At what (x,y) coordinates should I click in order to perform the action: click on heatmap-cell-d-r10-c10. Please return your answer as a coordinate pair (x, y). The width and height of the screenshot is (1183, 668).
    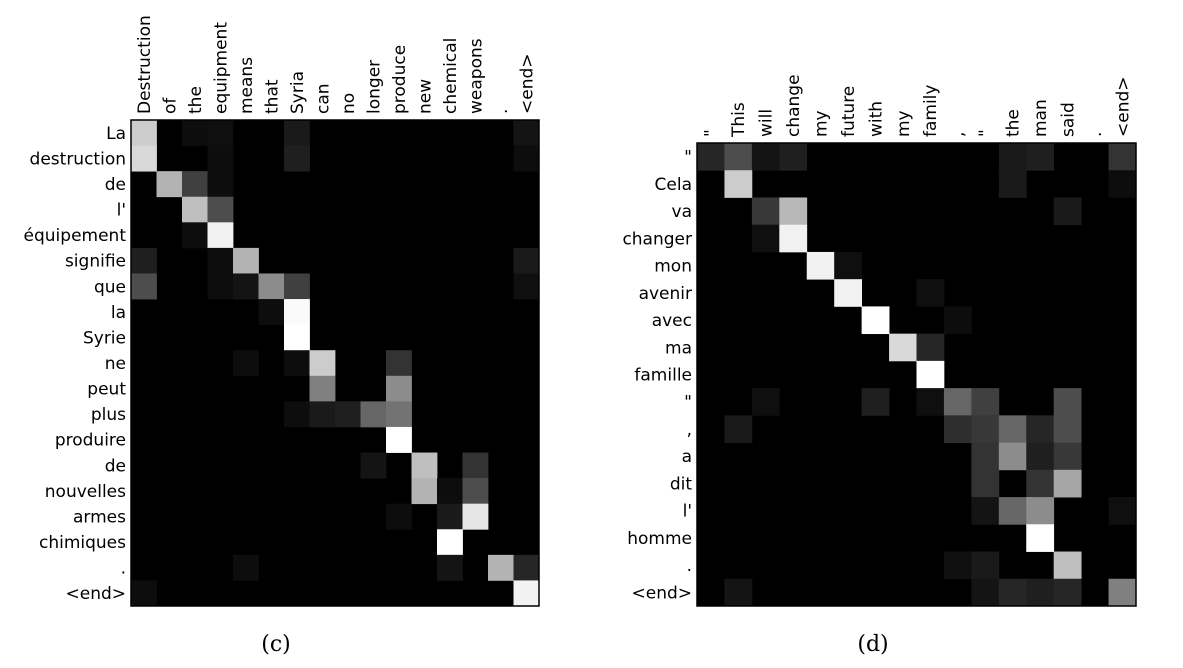
    Looking at the image, I should click on (985, 429).